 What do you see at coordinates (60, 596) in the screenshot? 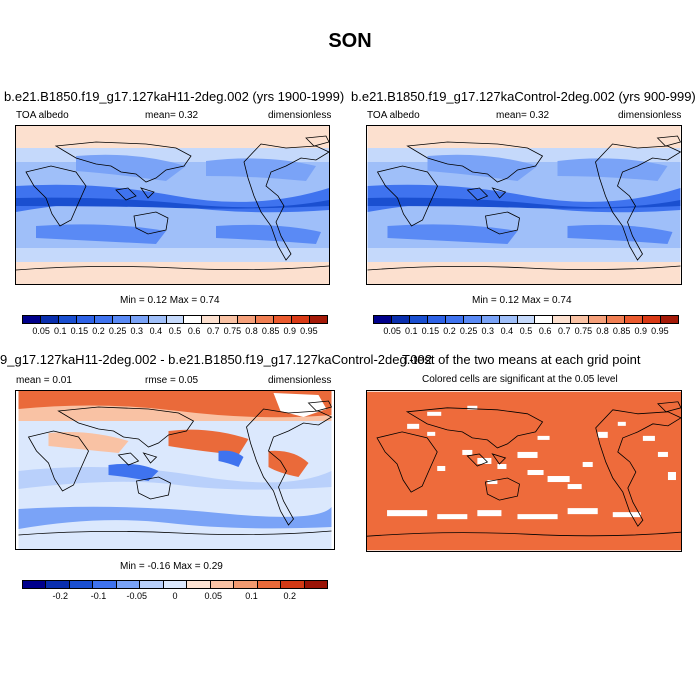
I see `colorbar-tick-label: -0.2` at bounding box center [60, 596].